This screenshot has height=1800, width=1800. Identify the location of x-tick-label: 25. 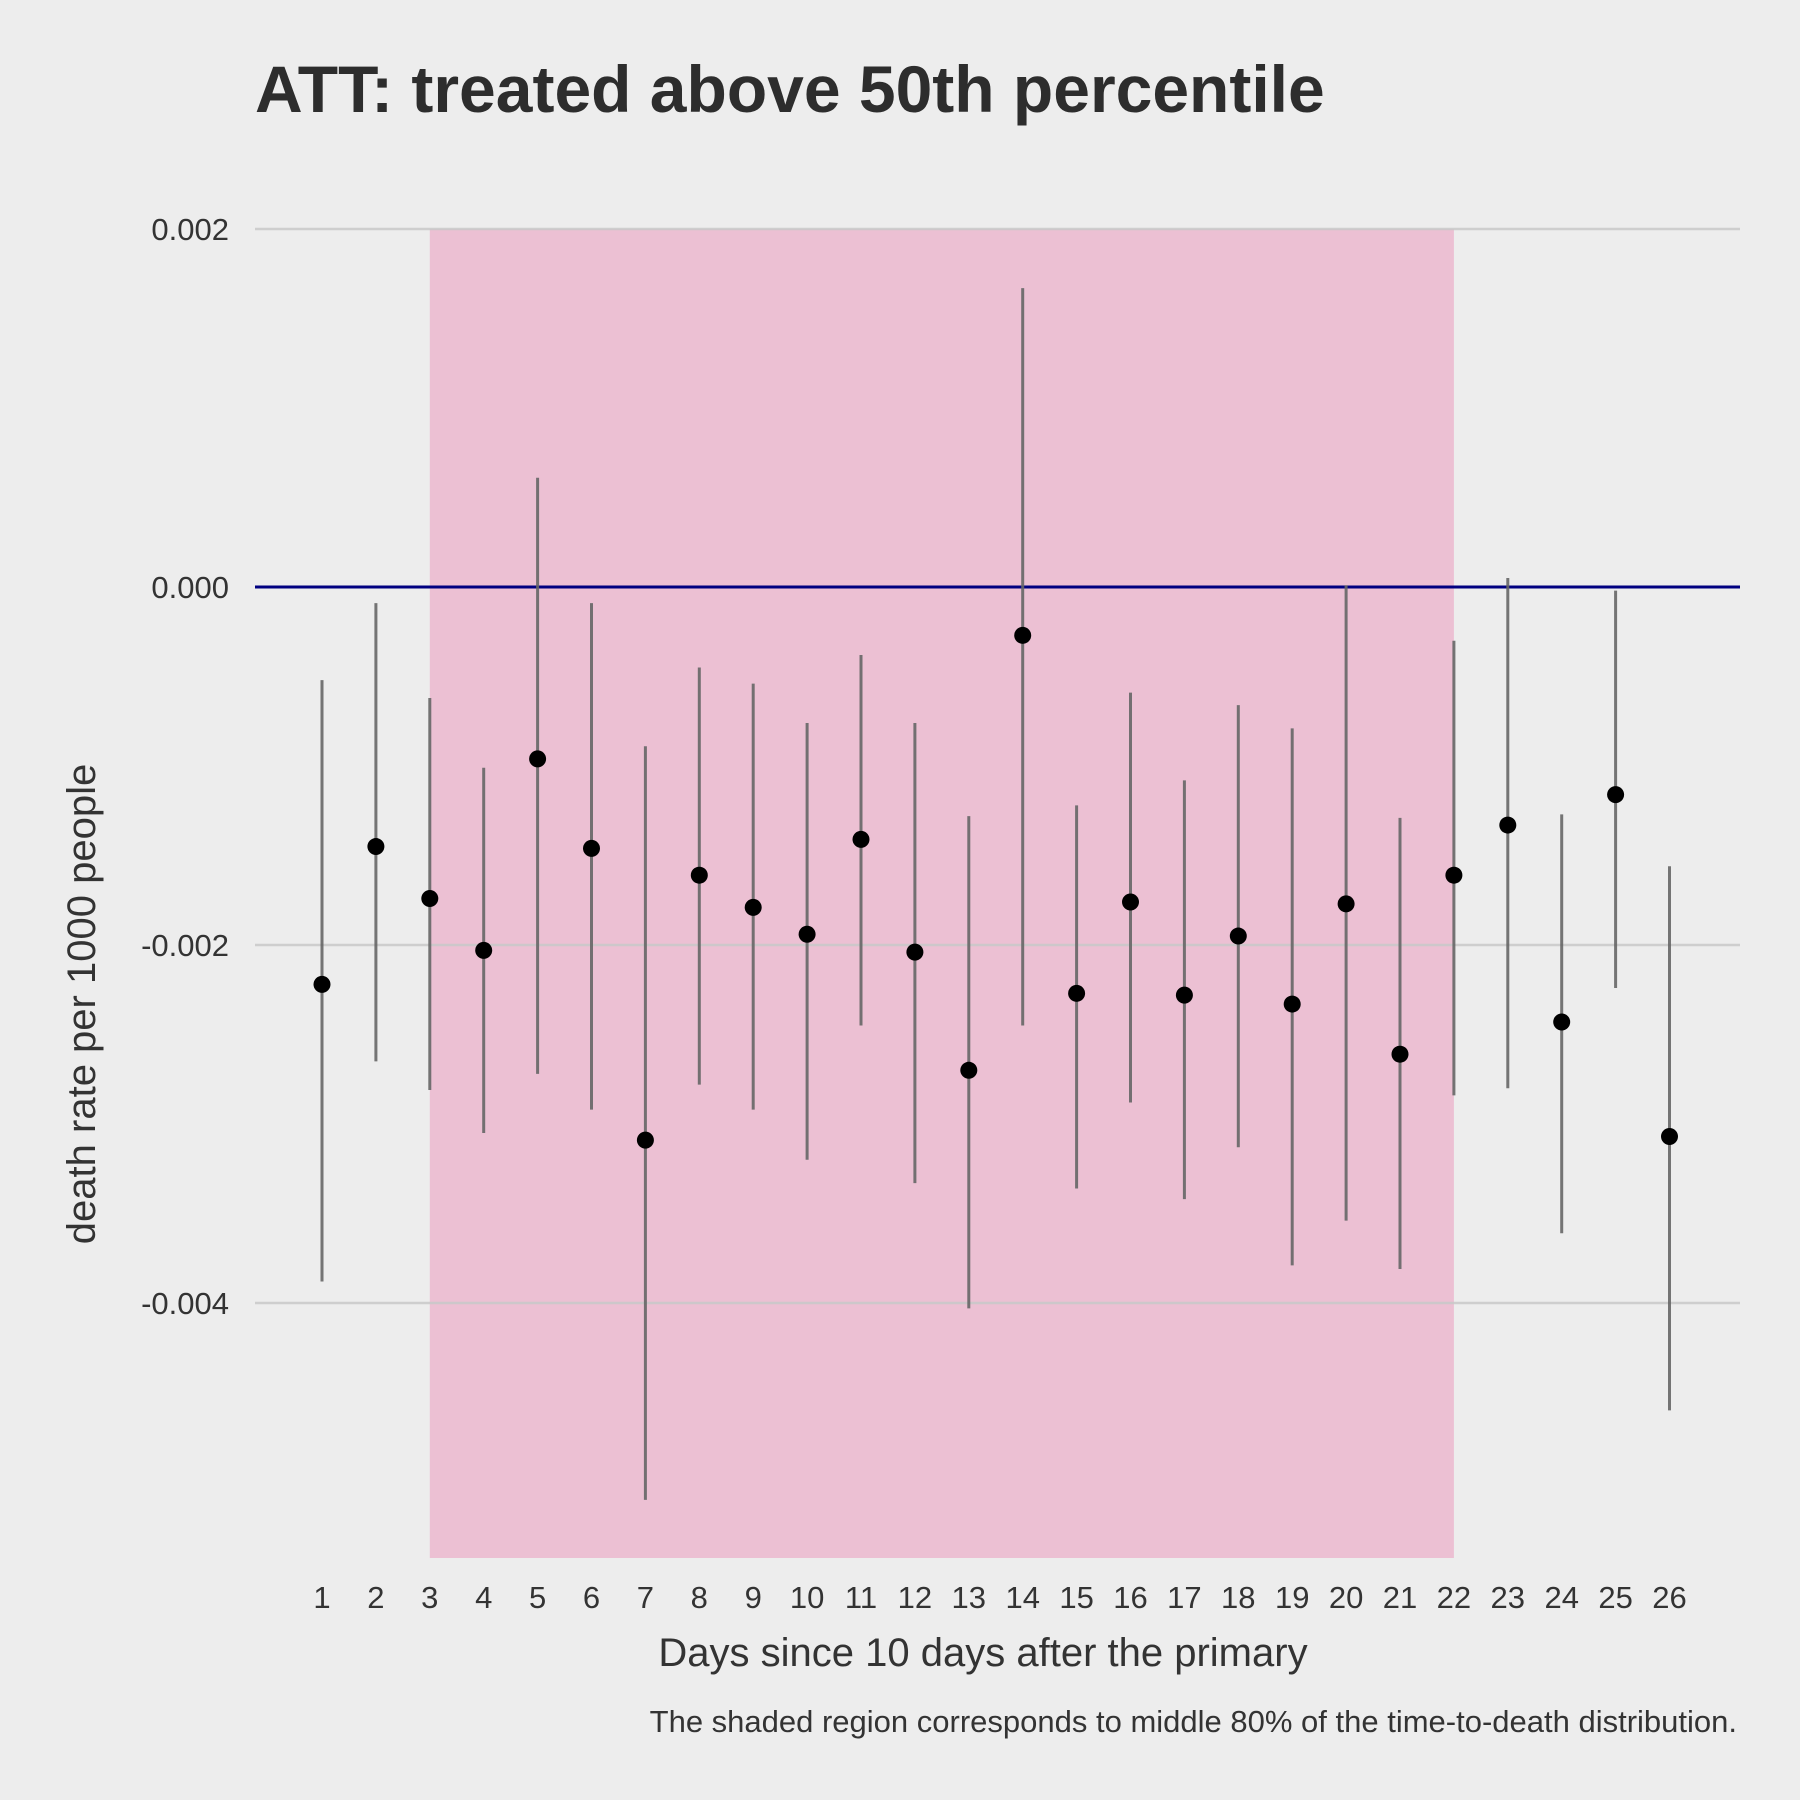
(1615, 1597).